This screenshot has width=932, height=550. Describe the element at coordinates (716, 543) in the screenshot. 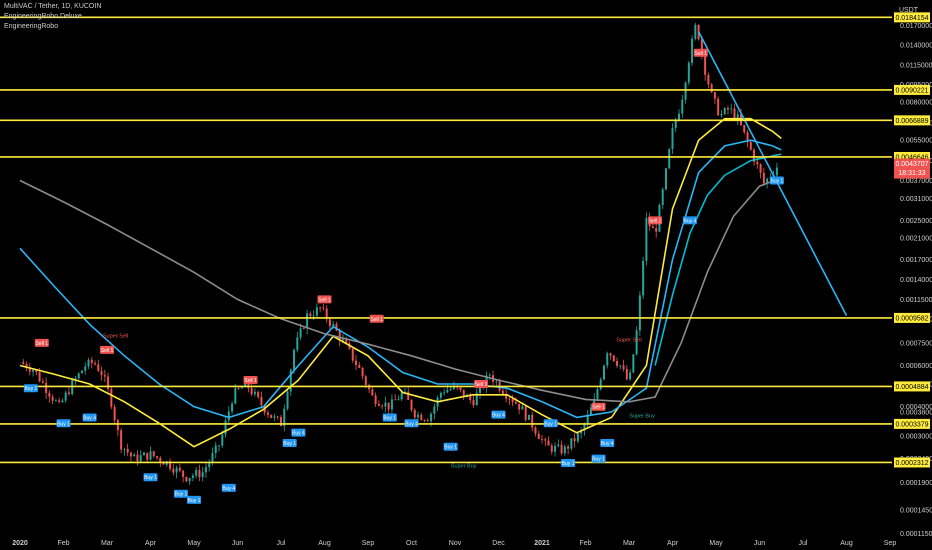

I see `time-tick-17: May` at that location.